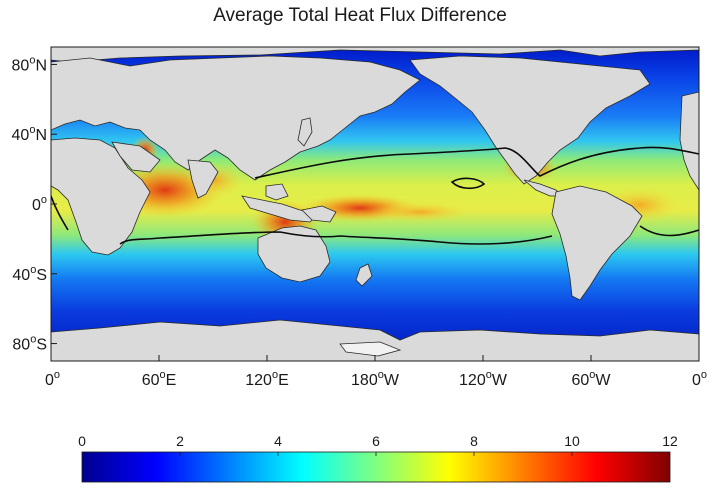 The image size is (720, 496). Describe the element at coordinates (29, 274) in the screenshot. I see `lat-tick-label: 40oS` at that location.